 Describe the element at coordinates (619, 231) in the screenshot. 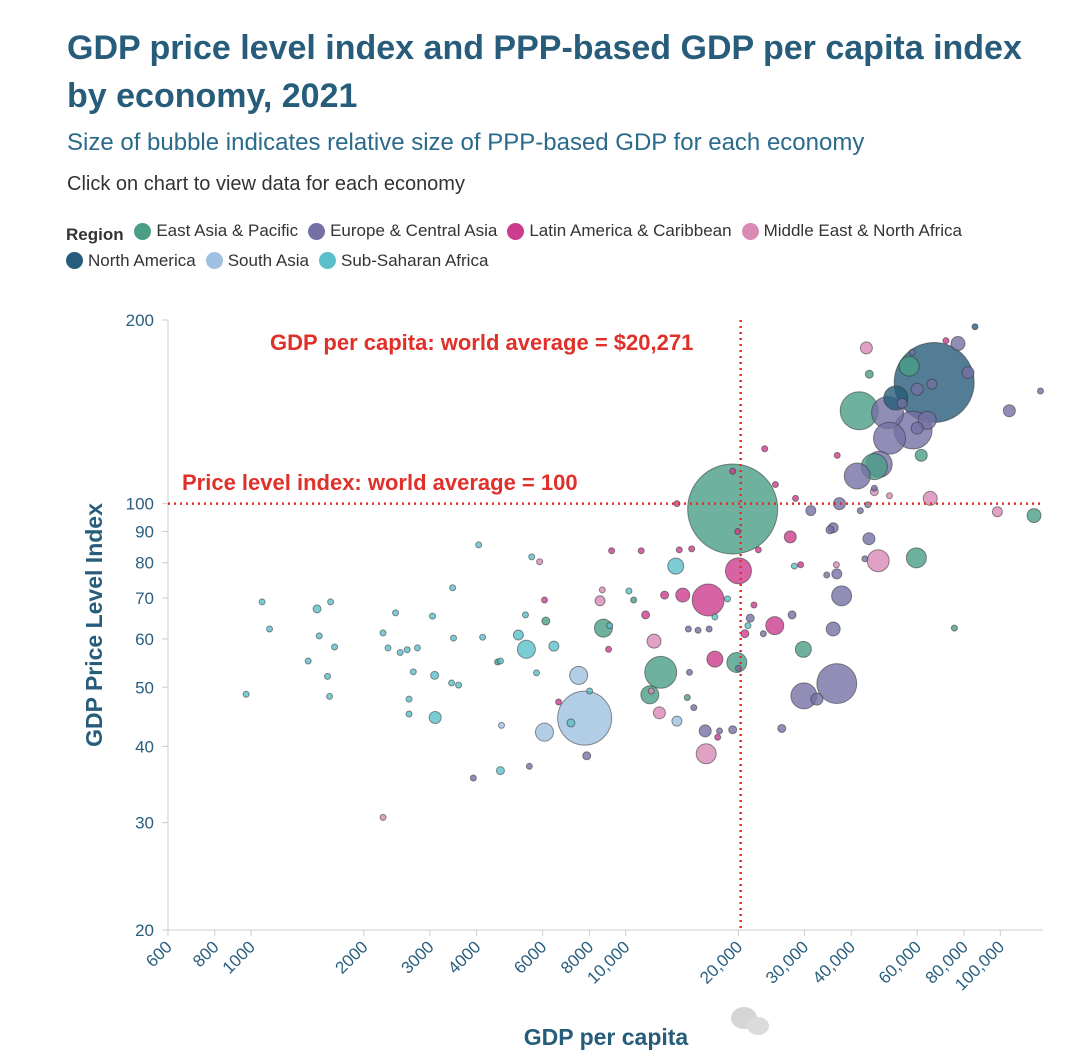

I see `legend-item: Latin America & Caribbean` at that location.